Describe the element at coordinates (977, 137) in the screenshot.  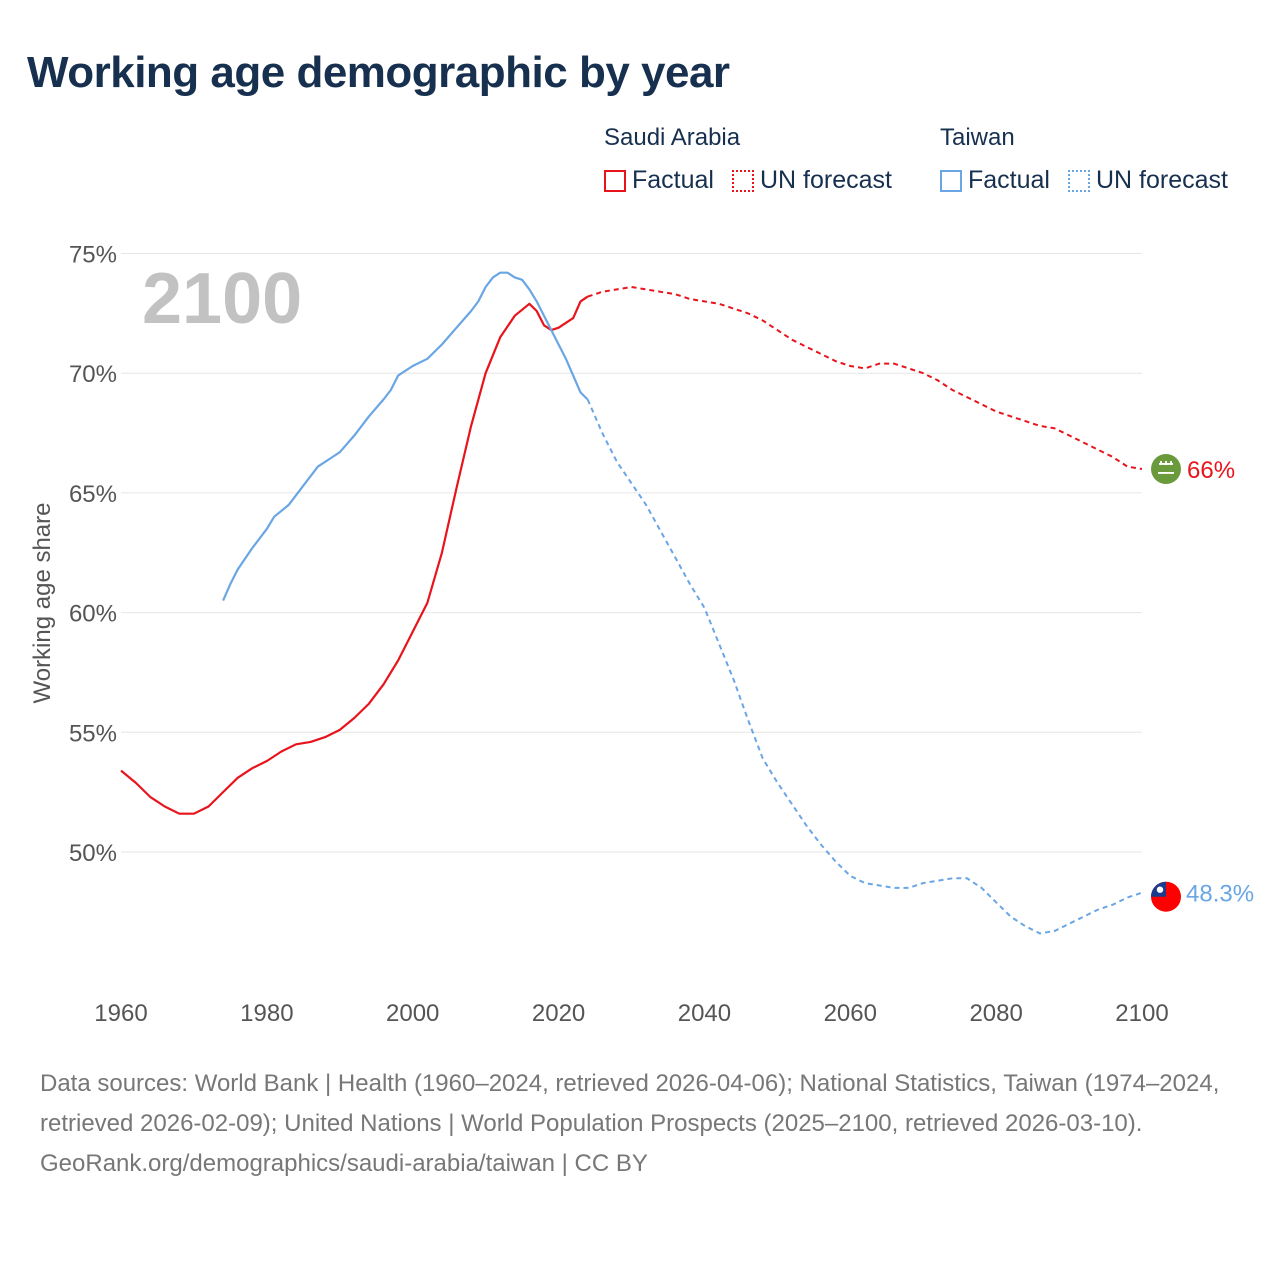
I see `legend-taiwan-heading: Taiwan` at that location.